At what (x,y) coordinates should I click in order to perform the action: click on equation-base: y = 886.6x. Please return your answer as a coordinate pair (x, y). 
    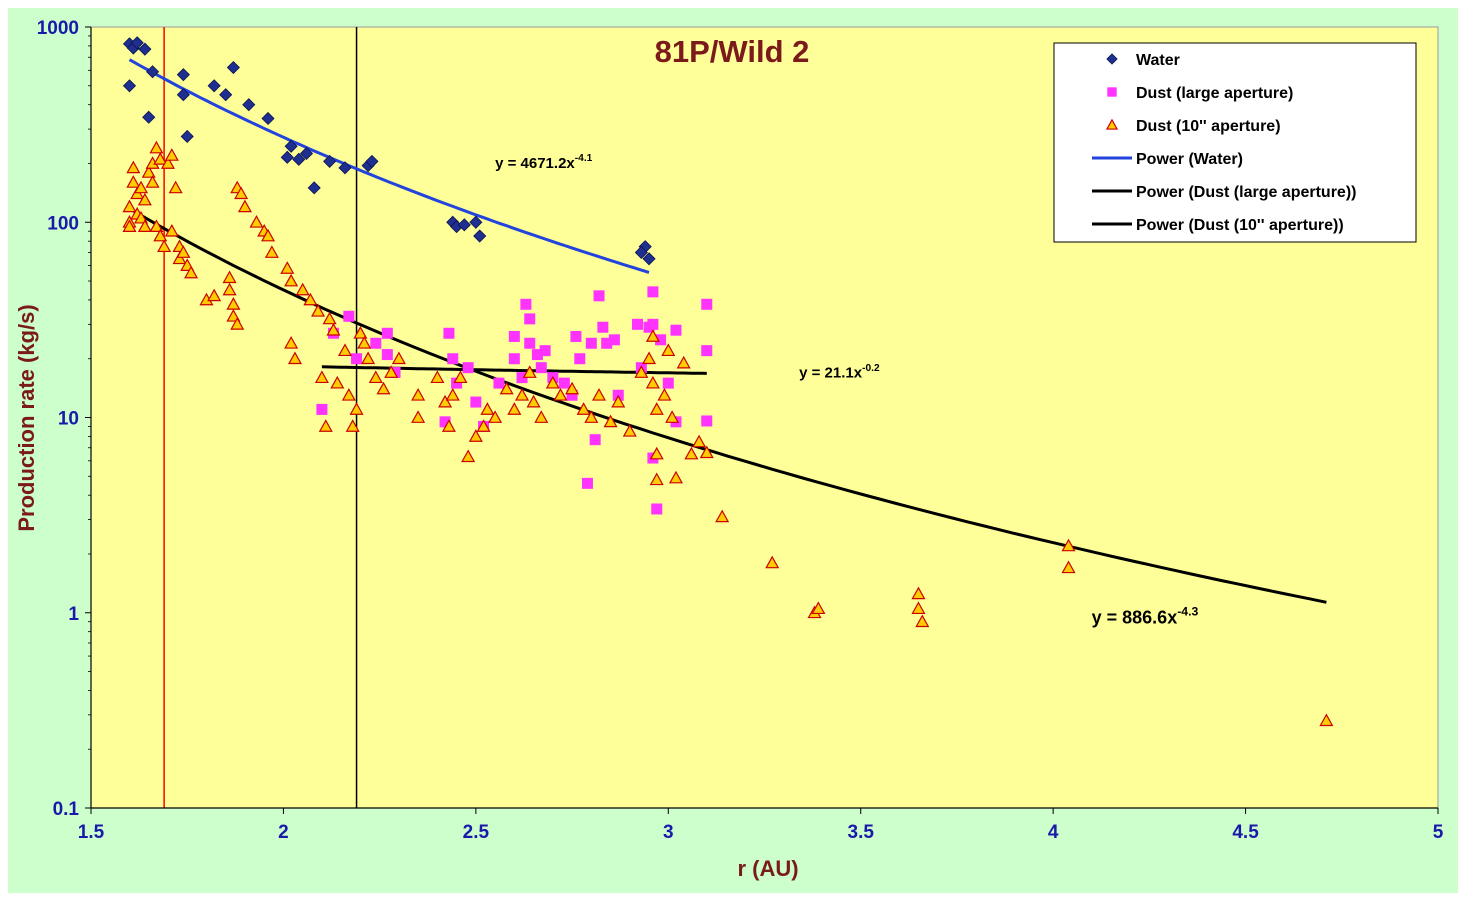
    Looking at the image, I should click on (1135, 618).